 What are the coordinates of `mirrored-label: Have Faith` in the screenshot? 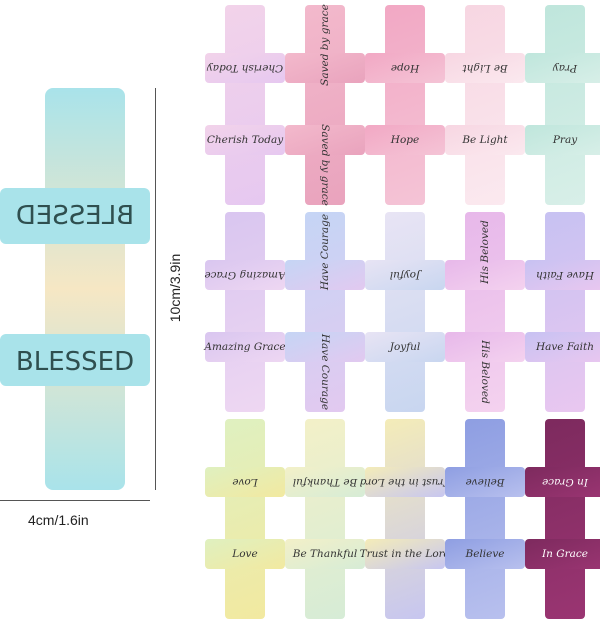 It's located at (565, 275).